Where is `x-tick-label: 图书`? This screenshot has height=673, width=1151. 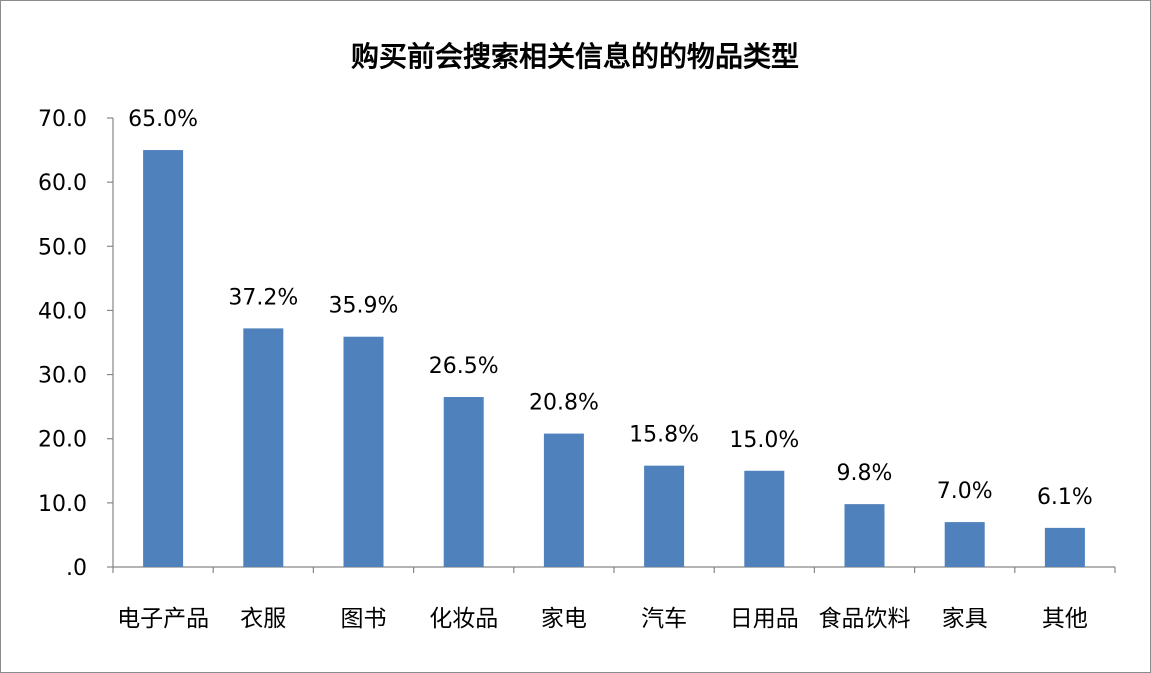 x-tick-label: 图书 is located at coordinates (364, 619).